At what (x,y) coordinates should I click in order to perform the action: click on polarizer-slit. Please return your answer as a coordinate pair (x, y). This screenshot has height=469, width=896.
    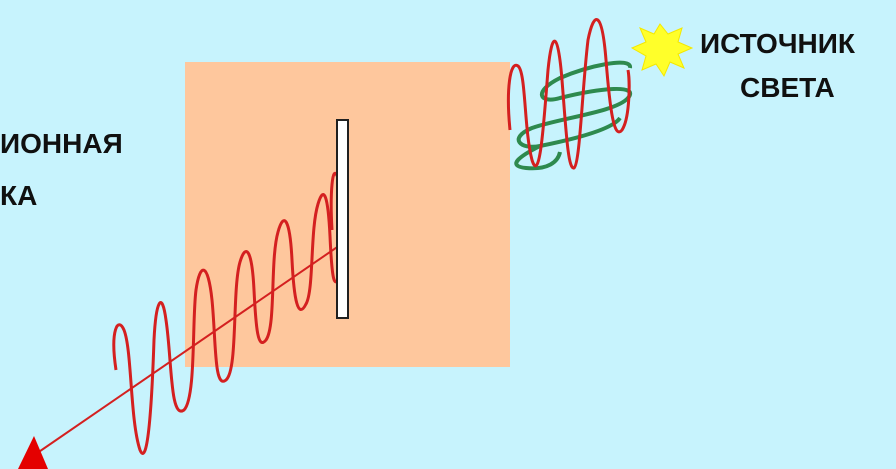
    Looking at the image, I should click on (342, 219).